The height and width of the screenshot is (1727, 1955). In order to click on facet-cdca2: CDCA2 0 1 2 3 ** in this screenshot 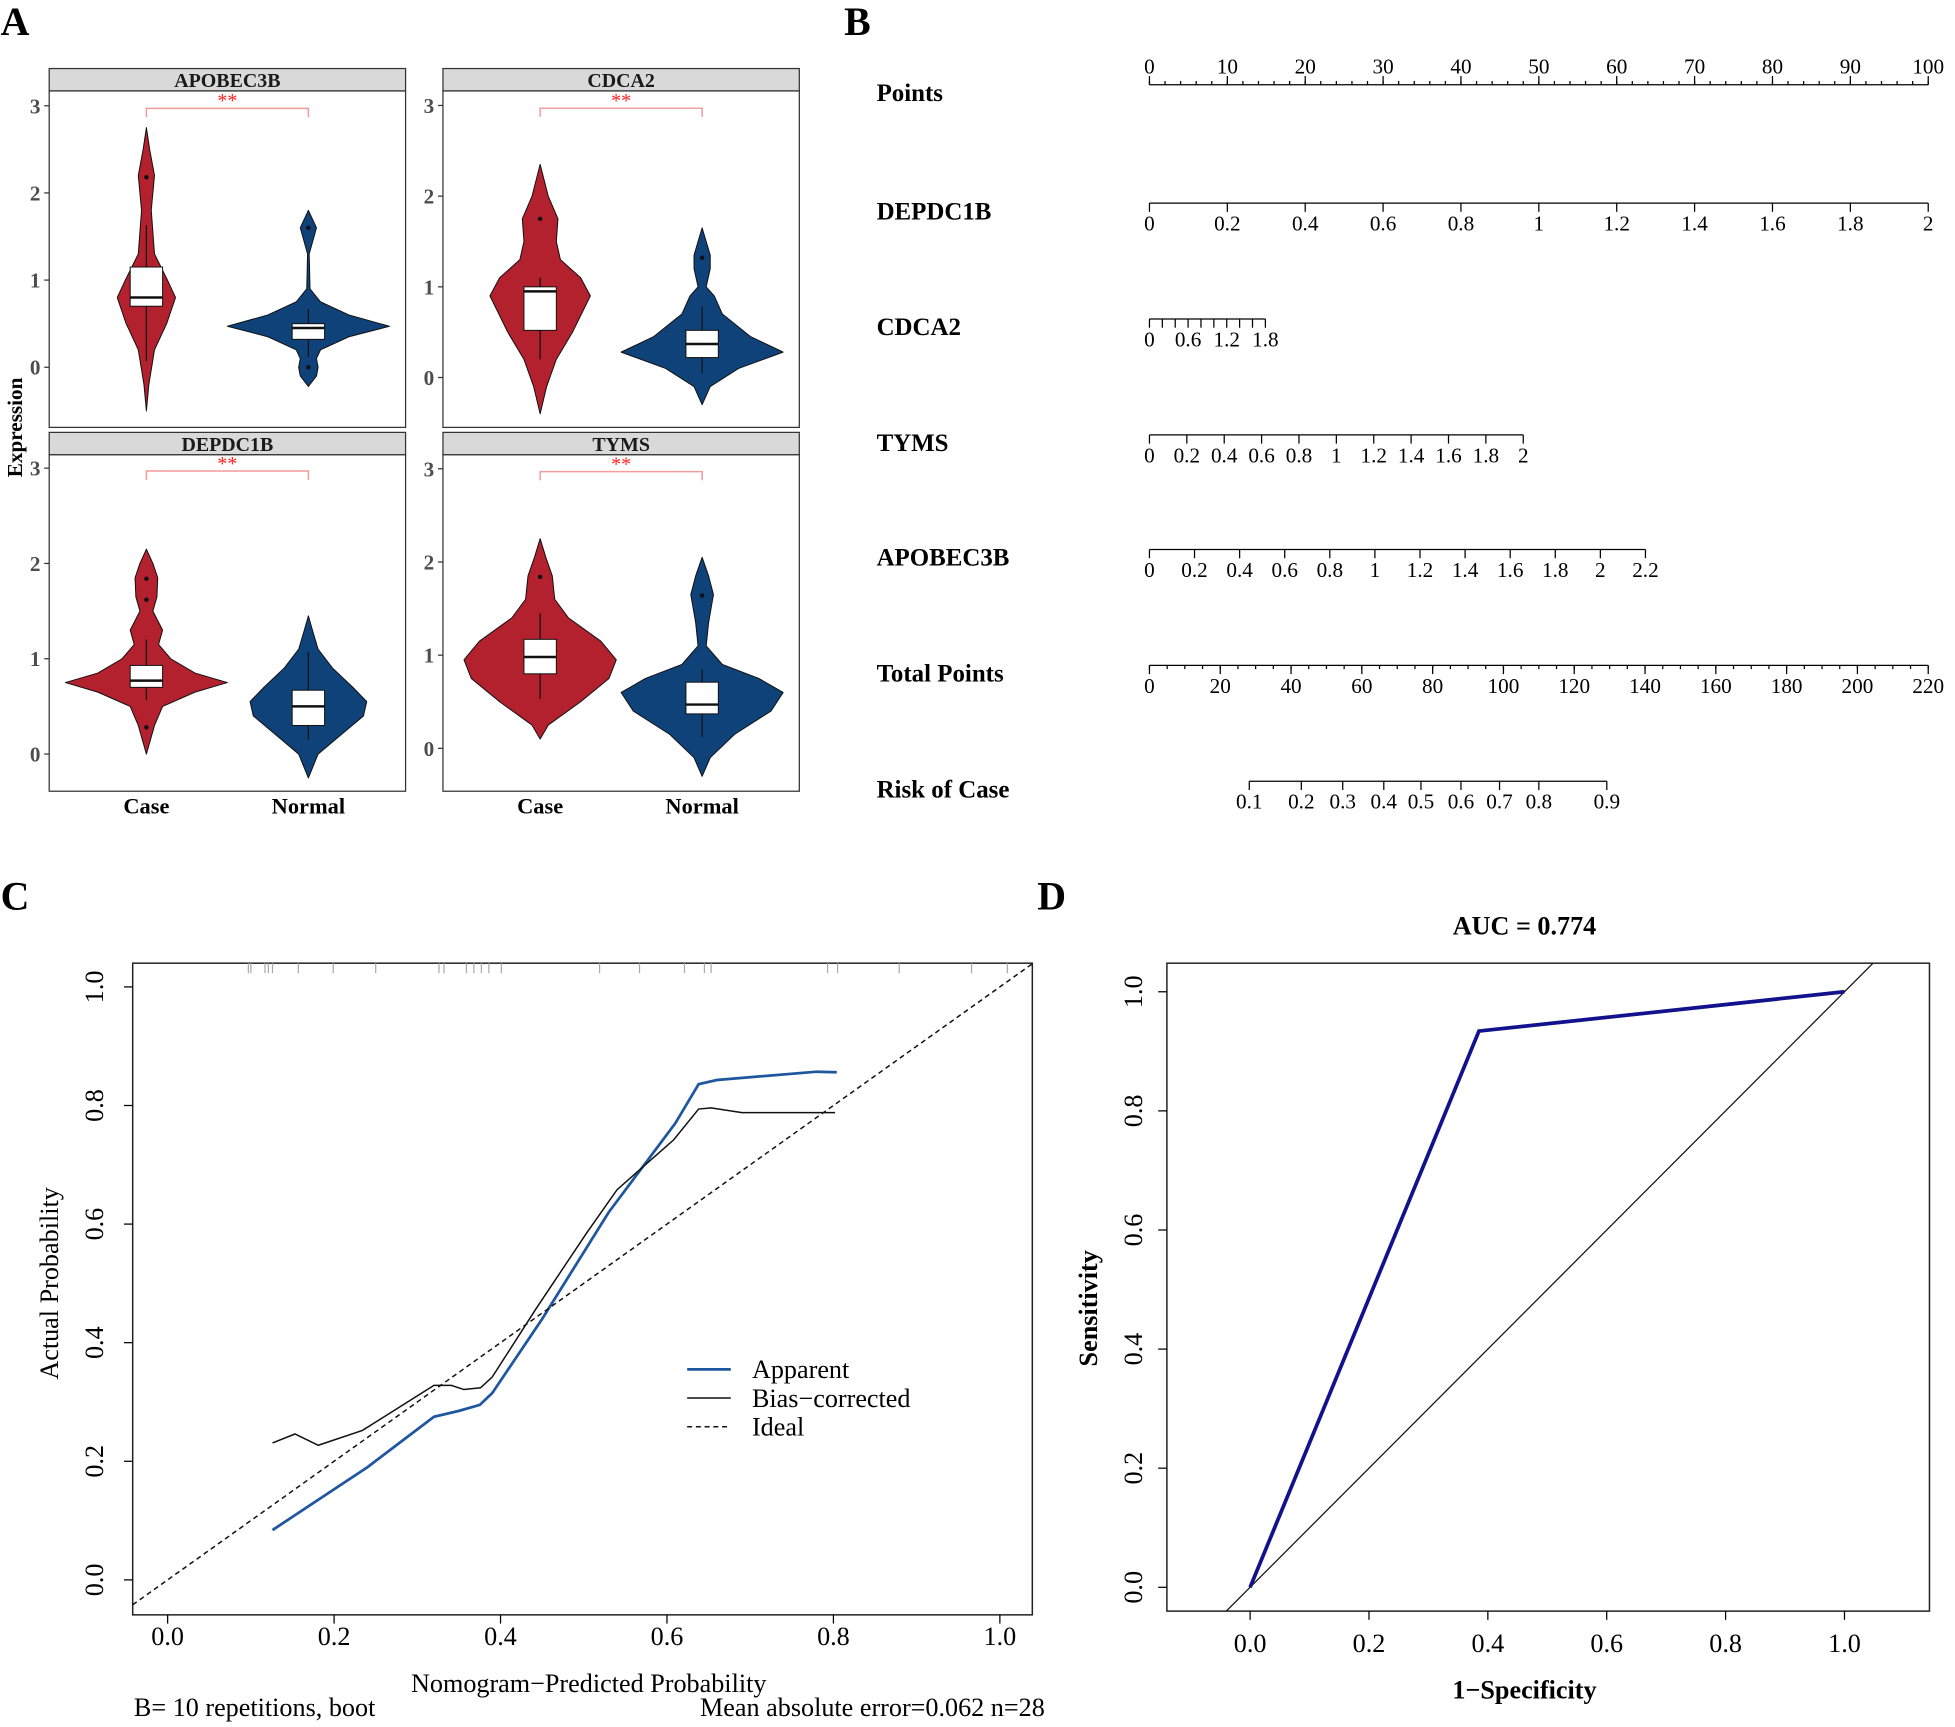, I will do `click(612, 248)`.